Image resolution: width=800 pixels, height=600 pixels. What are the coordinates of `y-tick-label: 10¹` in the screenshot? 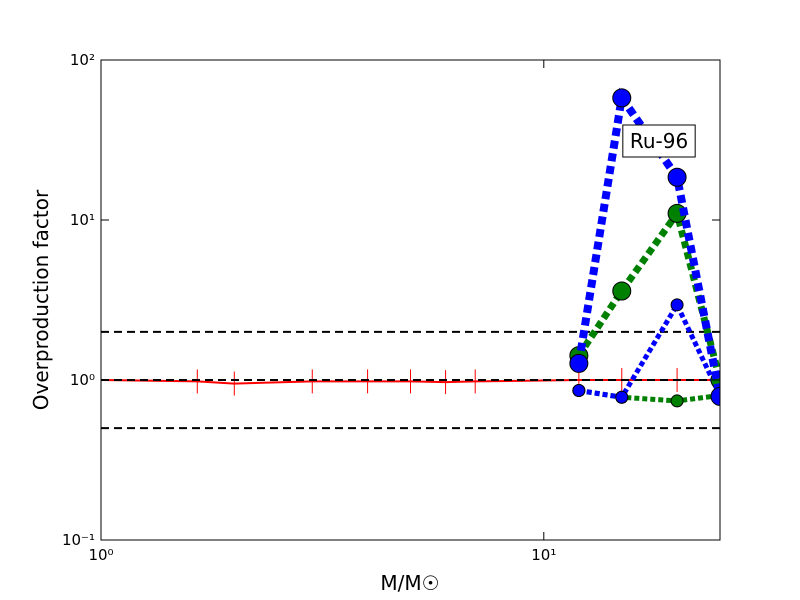 It's located at (82, 220).